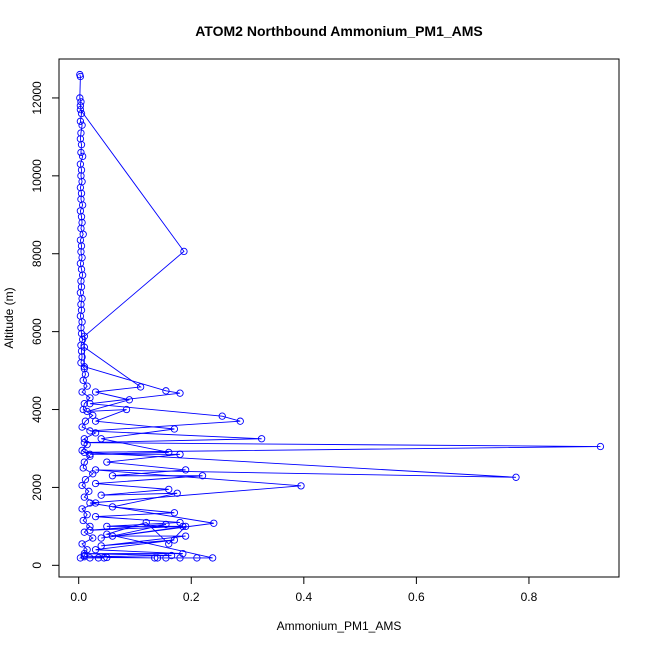  I want to click on x-tick-label: 0.2, so click(191, 597).